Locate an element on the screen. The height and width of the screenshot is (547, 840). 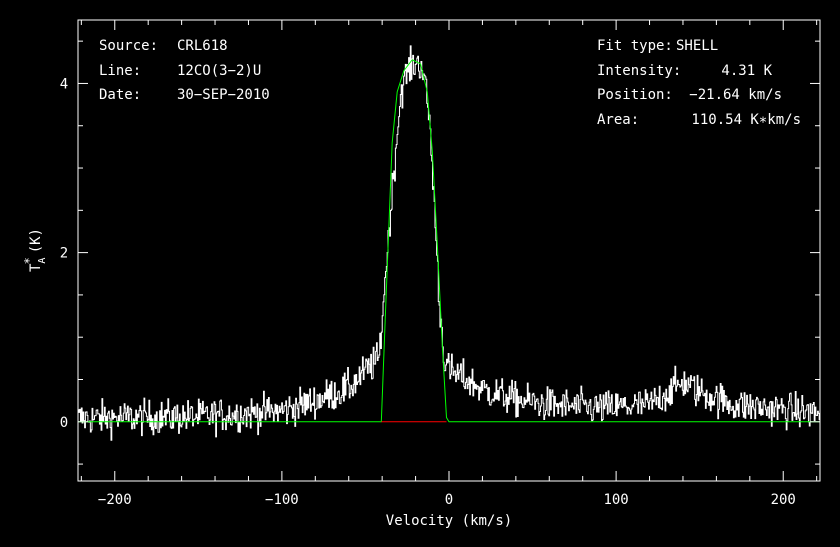
y-axis-label-superscript: * is located at coordinates (29, 260).